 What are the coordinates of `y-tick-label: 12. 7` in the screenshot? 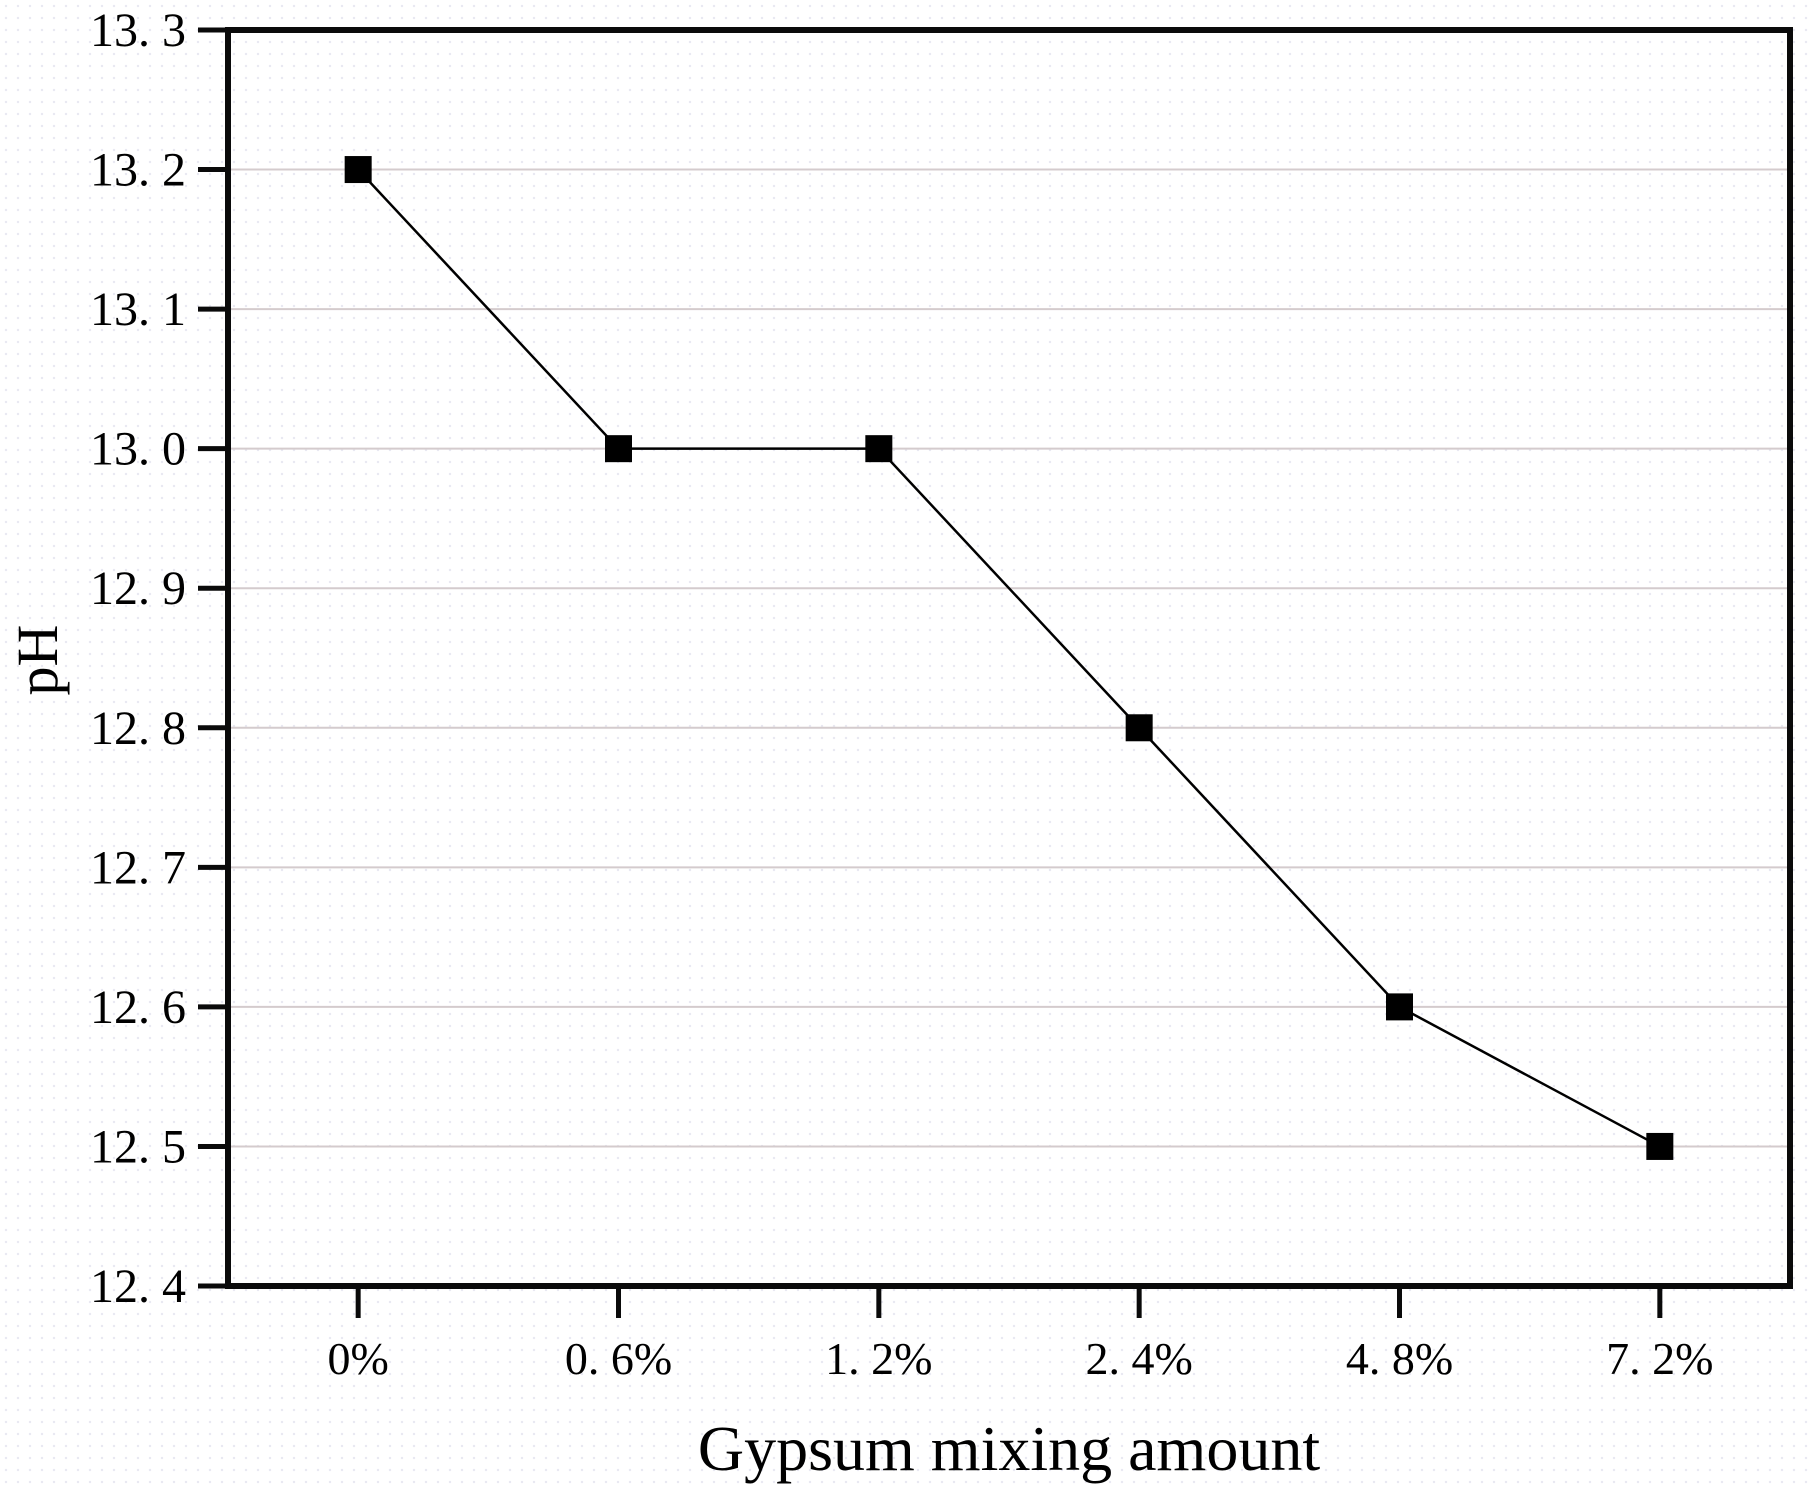 It's located at (138, 867).